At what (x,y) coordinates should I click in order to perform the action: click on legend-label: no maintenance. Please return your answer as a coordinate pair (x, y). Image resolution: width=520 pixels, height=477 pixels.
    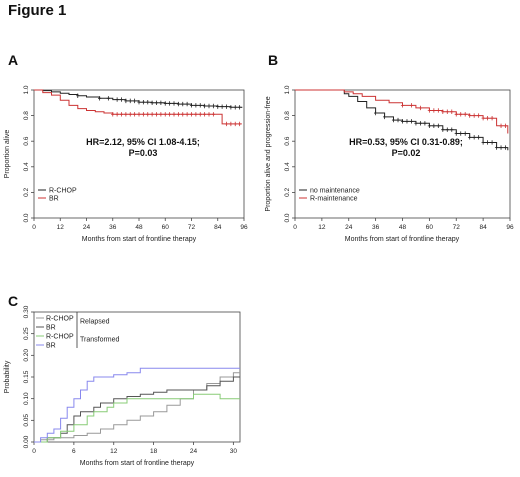
    Looking at the image, I should click on (335, 191).